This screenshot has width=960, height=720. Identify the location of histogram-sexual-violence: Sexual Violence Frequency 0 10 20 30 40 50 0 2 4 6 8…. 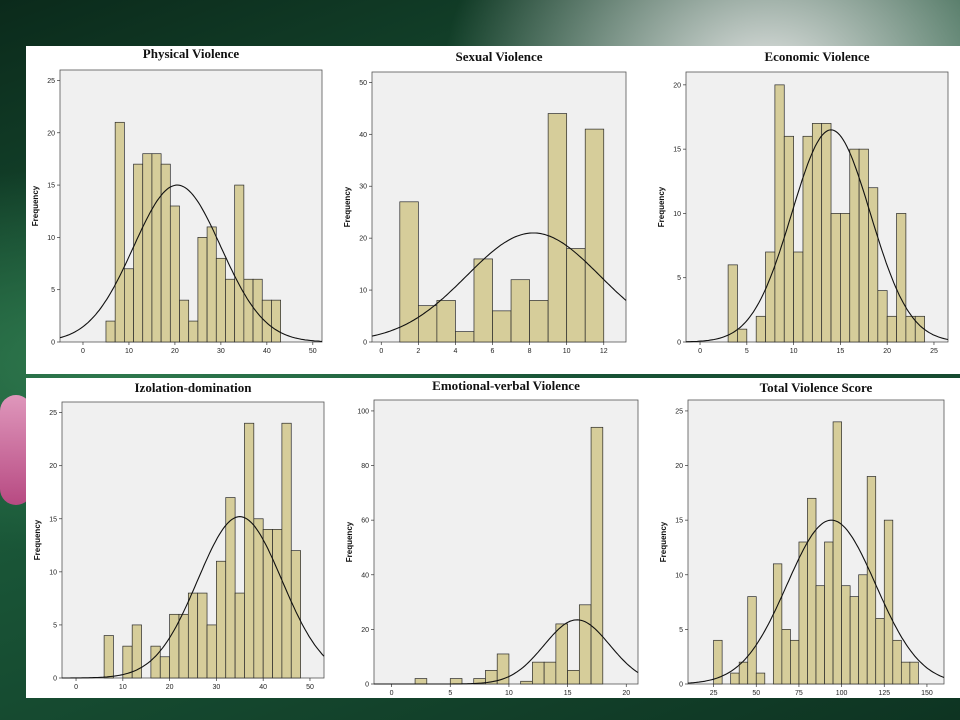
(485, 202).